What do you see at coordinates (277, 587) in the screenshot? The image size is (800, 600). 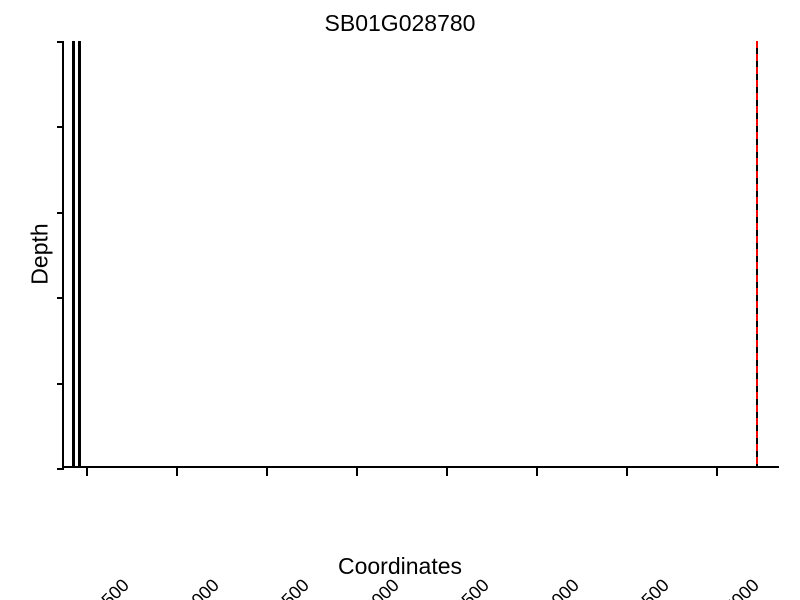 I see `x-tick-label: 50234500` at bounding box center [277, 587].